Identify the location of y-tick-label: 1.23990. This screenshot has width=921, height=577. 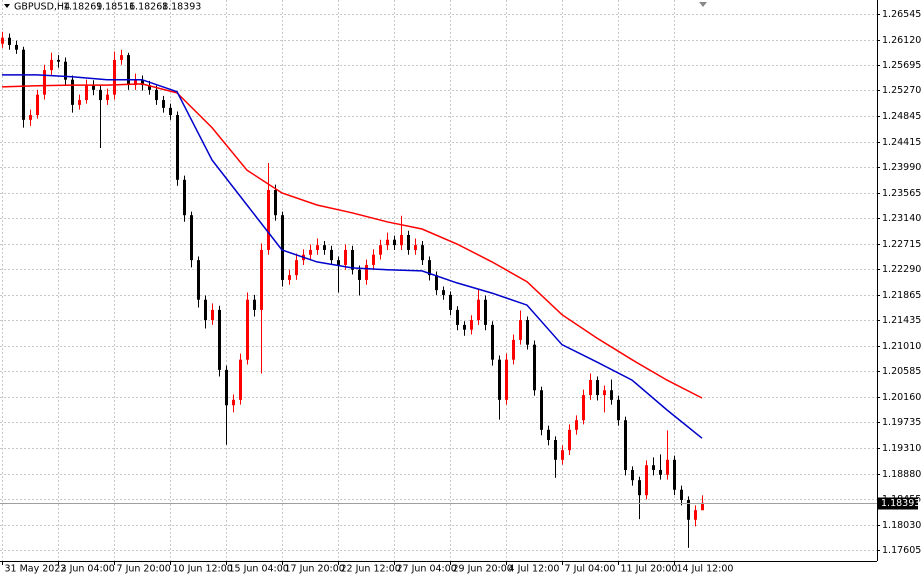
(901, 167).